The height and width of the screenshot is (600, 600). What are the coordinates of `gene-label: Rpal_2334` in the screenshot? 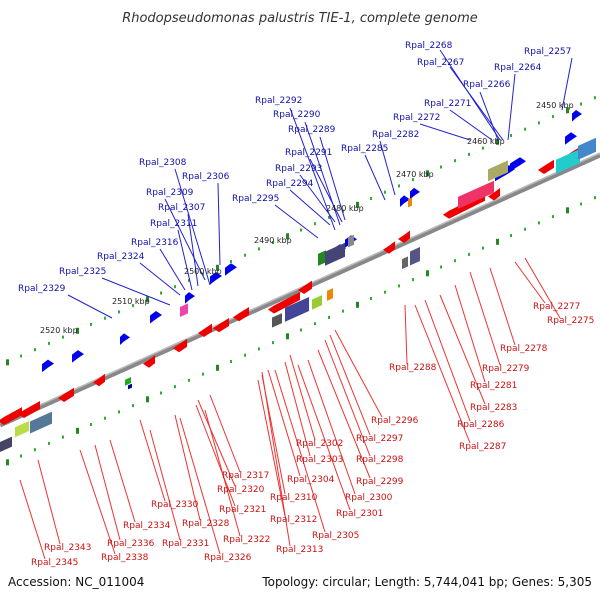 It's located at (147, 526).